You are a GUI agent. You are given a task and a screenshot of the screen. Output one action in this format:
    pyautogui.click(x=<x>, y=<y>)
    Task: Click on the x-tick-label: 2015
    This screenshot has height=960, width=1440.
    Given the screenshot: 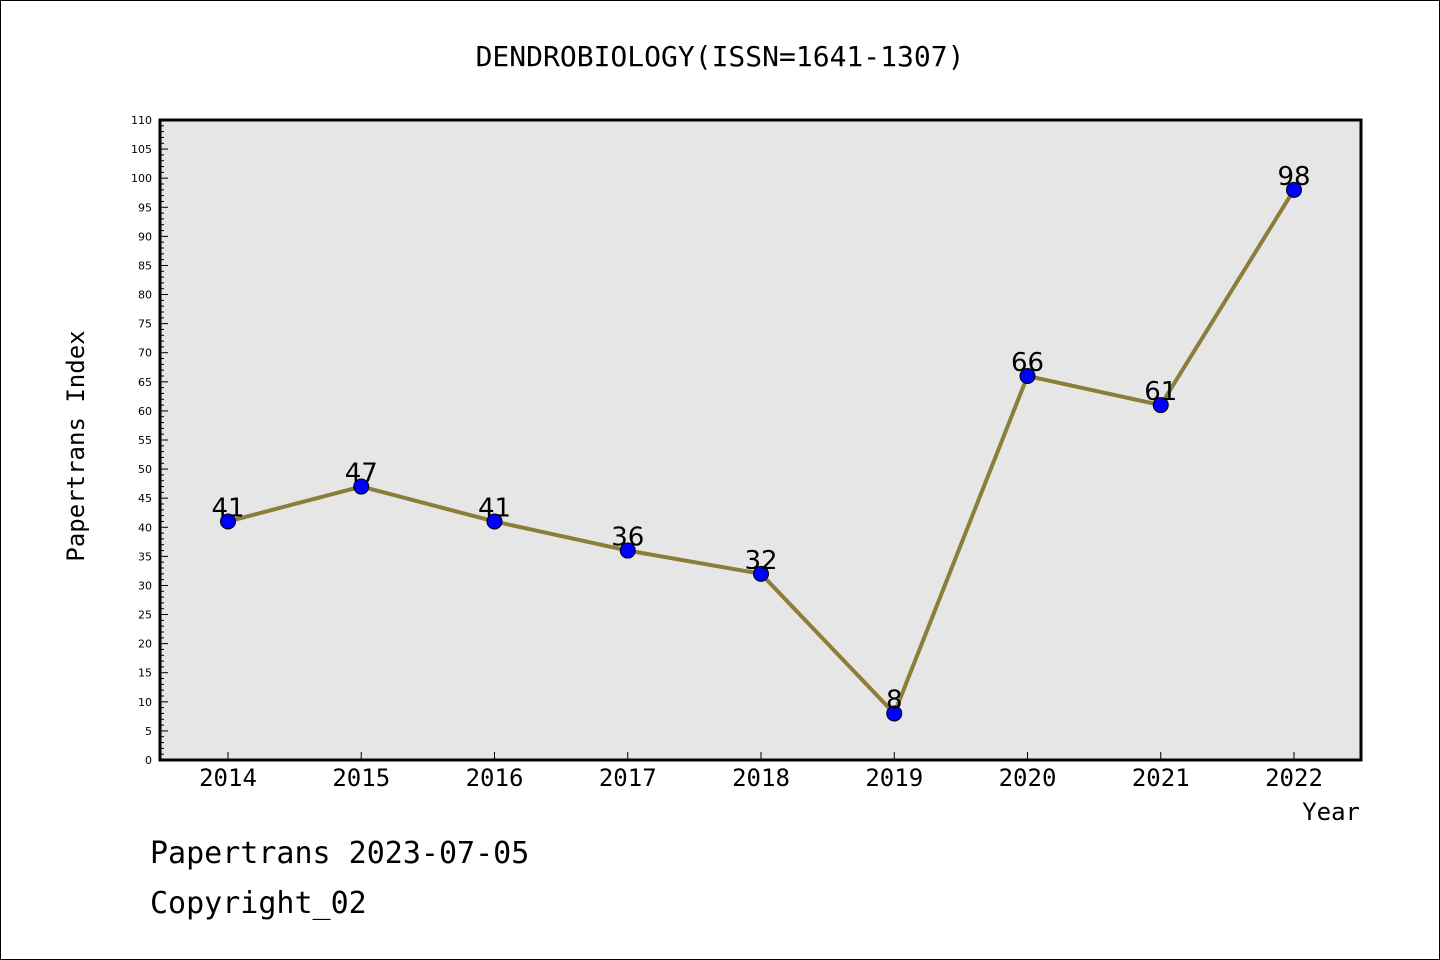 What is the action you would take?
    pyautogui.click(x=361, y=778)
    